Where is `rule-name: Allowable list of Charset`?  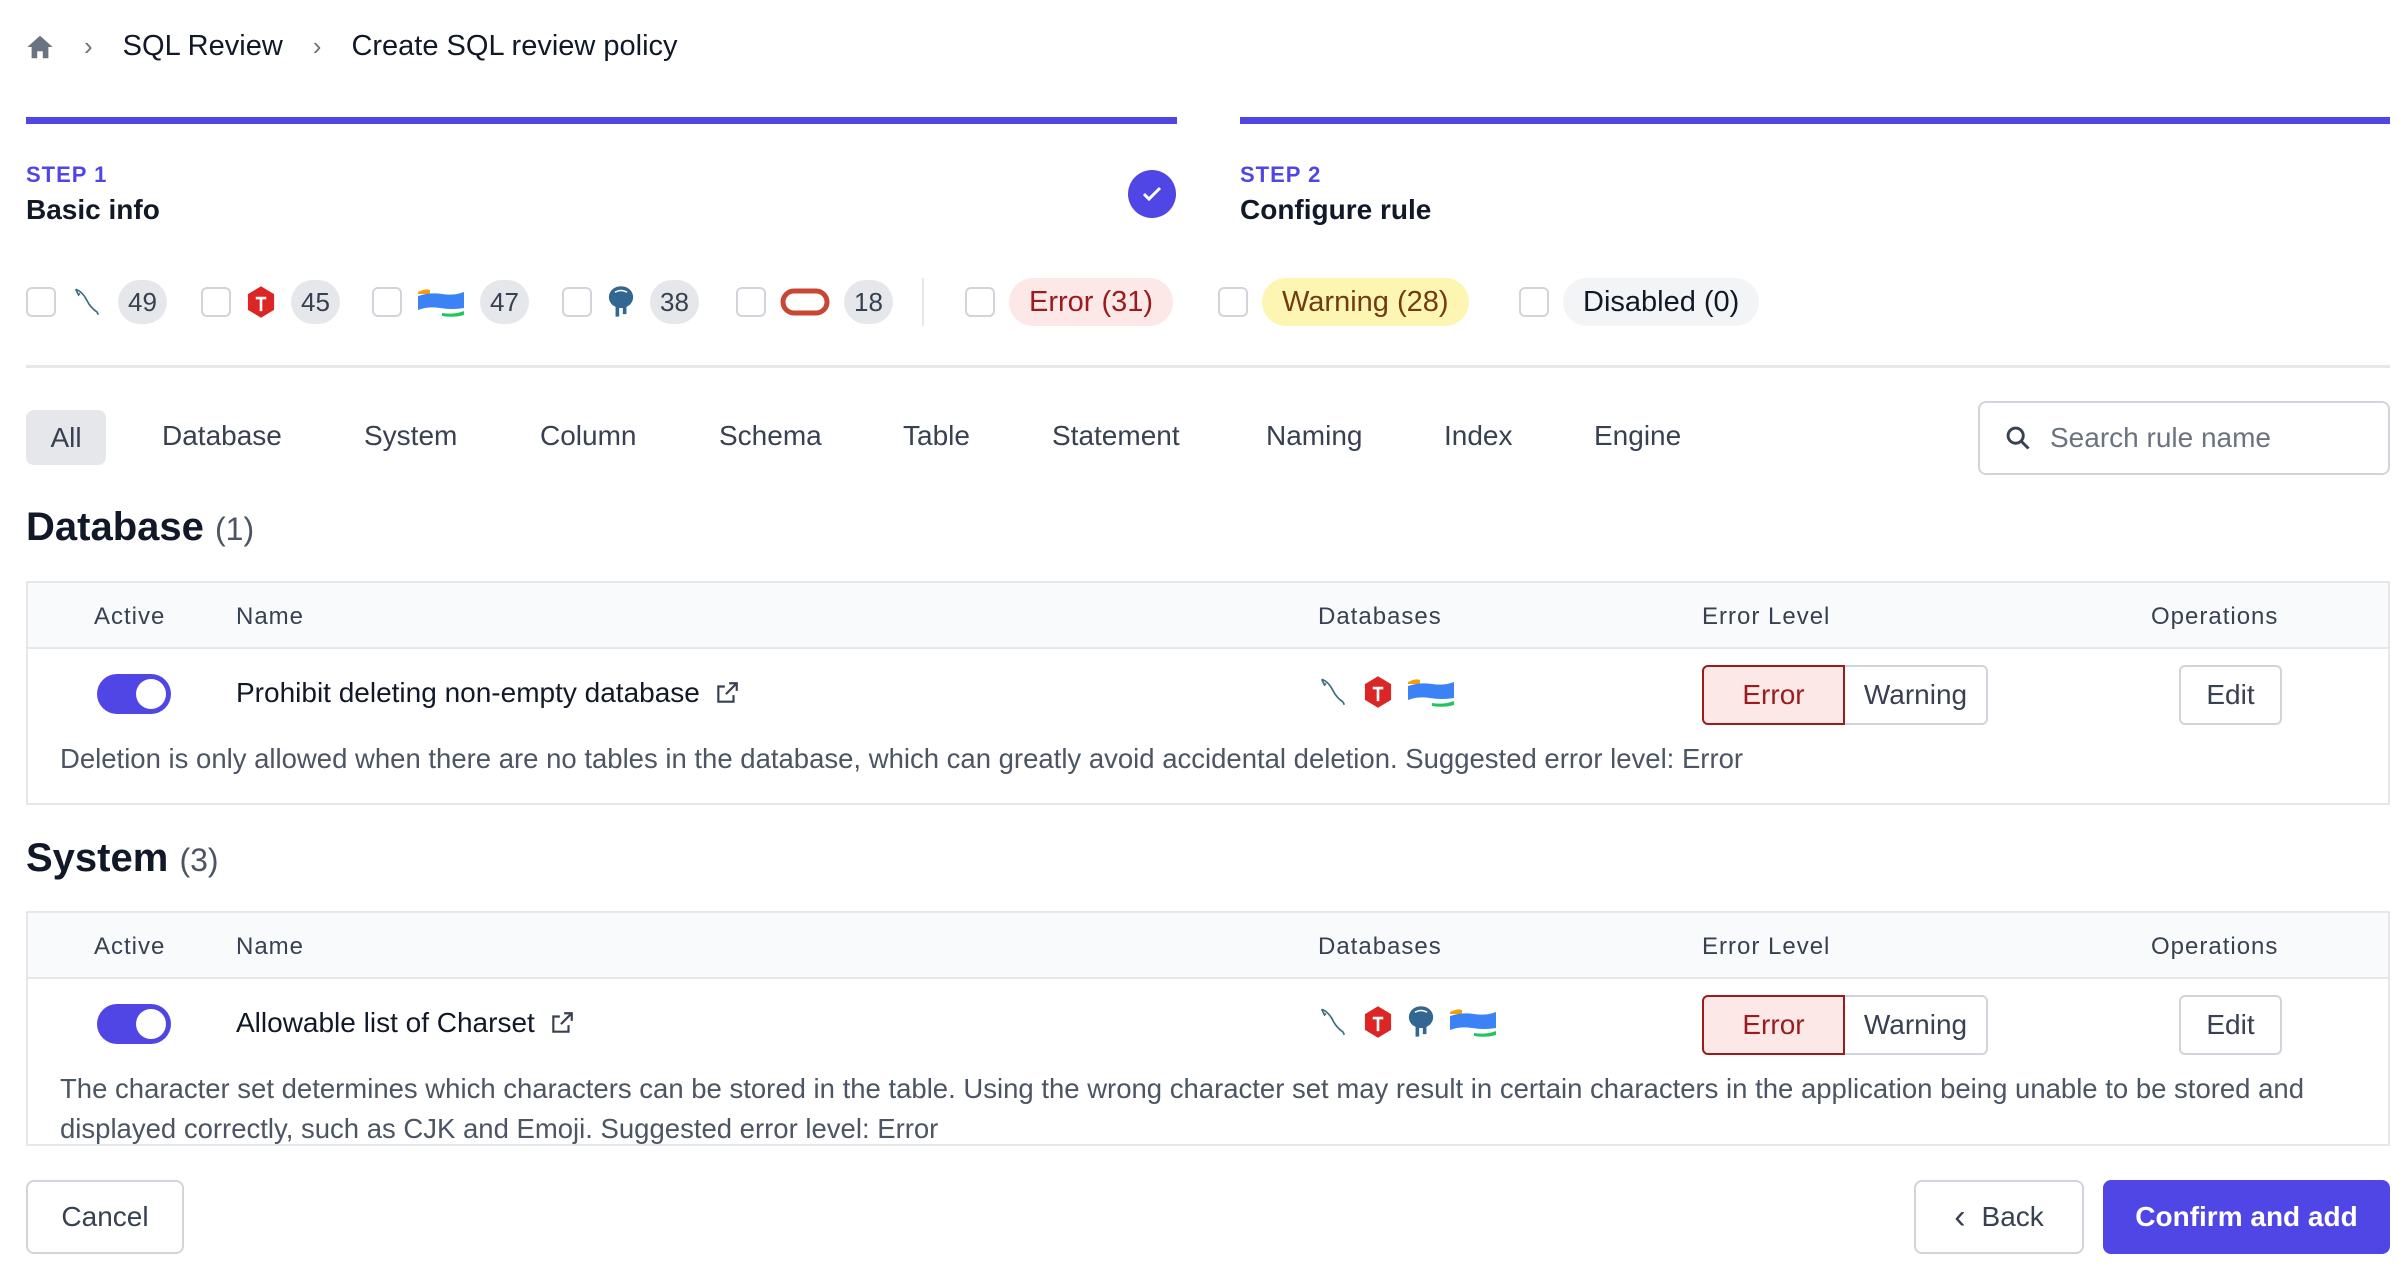 rule-name: Allowable list of Charset is located at coordinates (385, 1022).